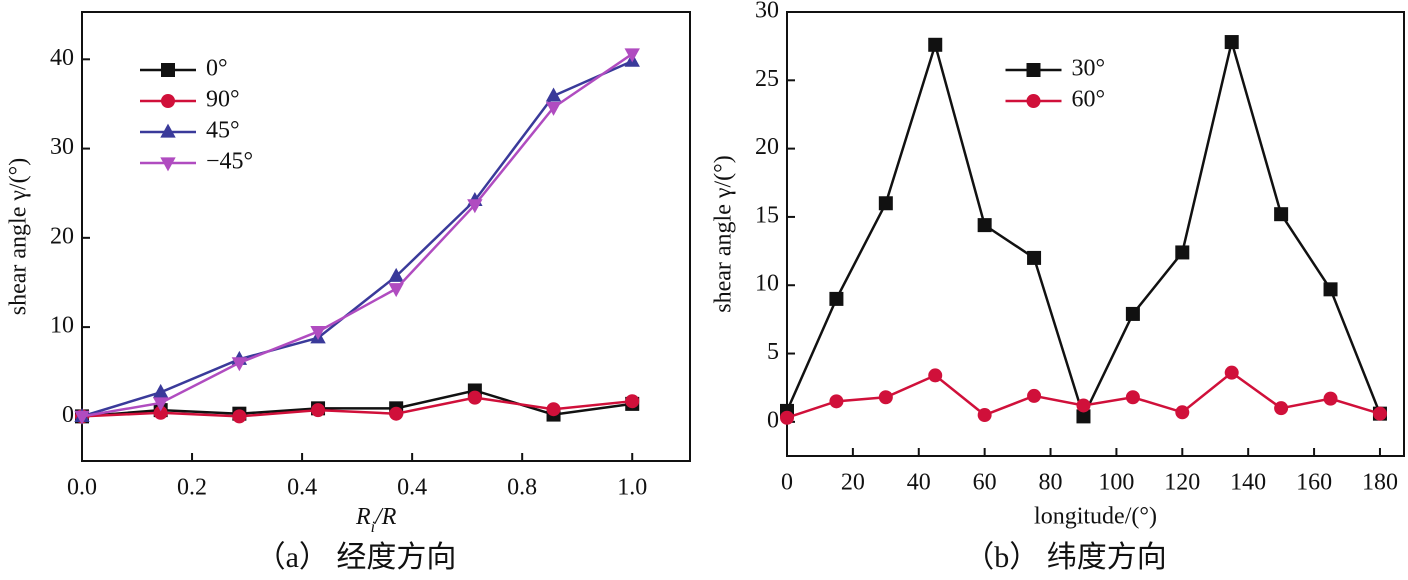  What do you see at coordinates (919, 483) in the screenshot?
I see `x-tick-label: 40` at bounding box center [919, 483].